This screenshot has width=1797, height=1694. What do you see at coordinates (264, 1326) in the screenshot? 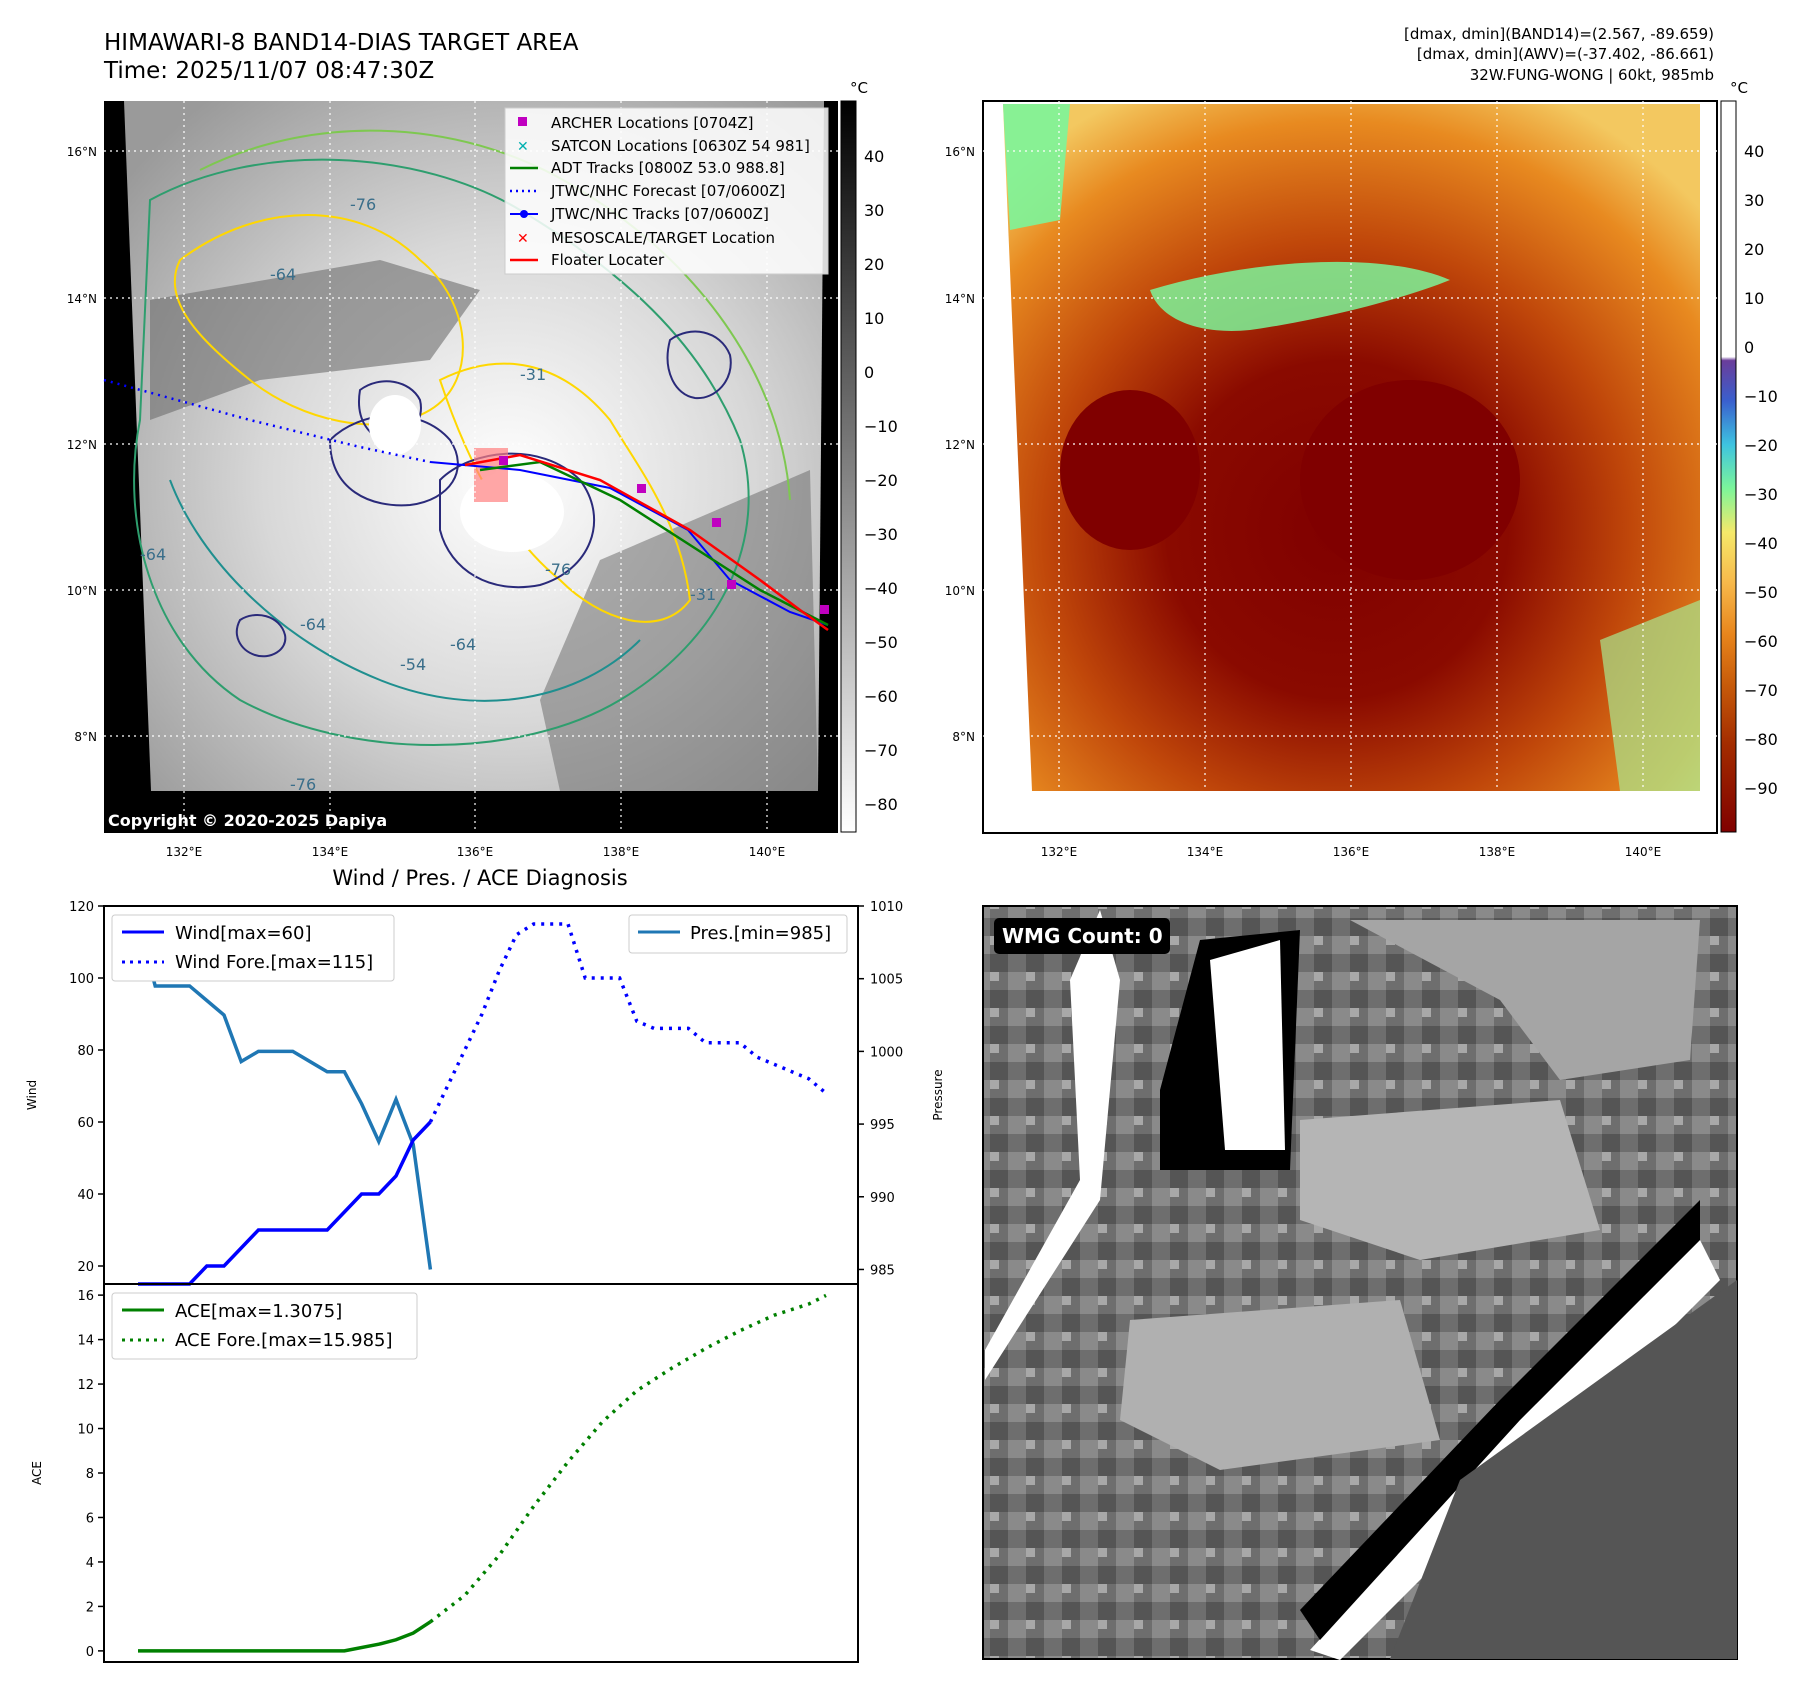
I see `ace-legend: ACE[max=1.3075] ACE Fore.[max=15.985]` at bounding box center [264, 1326].